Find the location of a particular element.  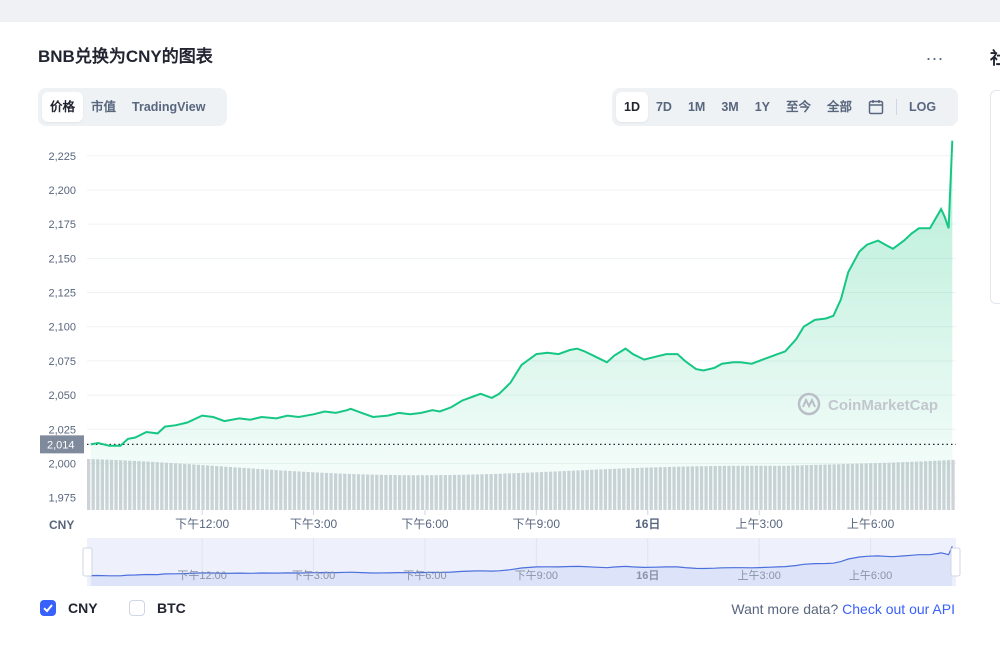

checkbox-empty-icon is located at coordinates (137, 608).